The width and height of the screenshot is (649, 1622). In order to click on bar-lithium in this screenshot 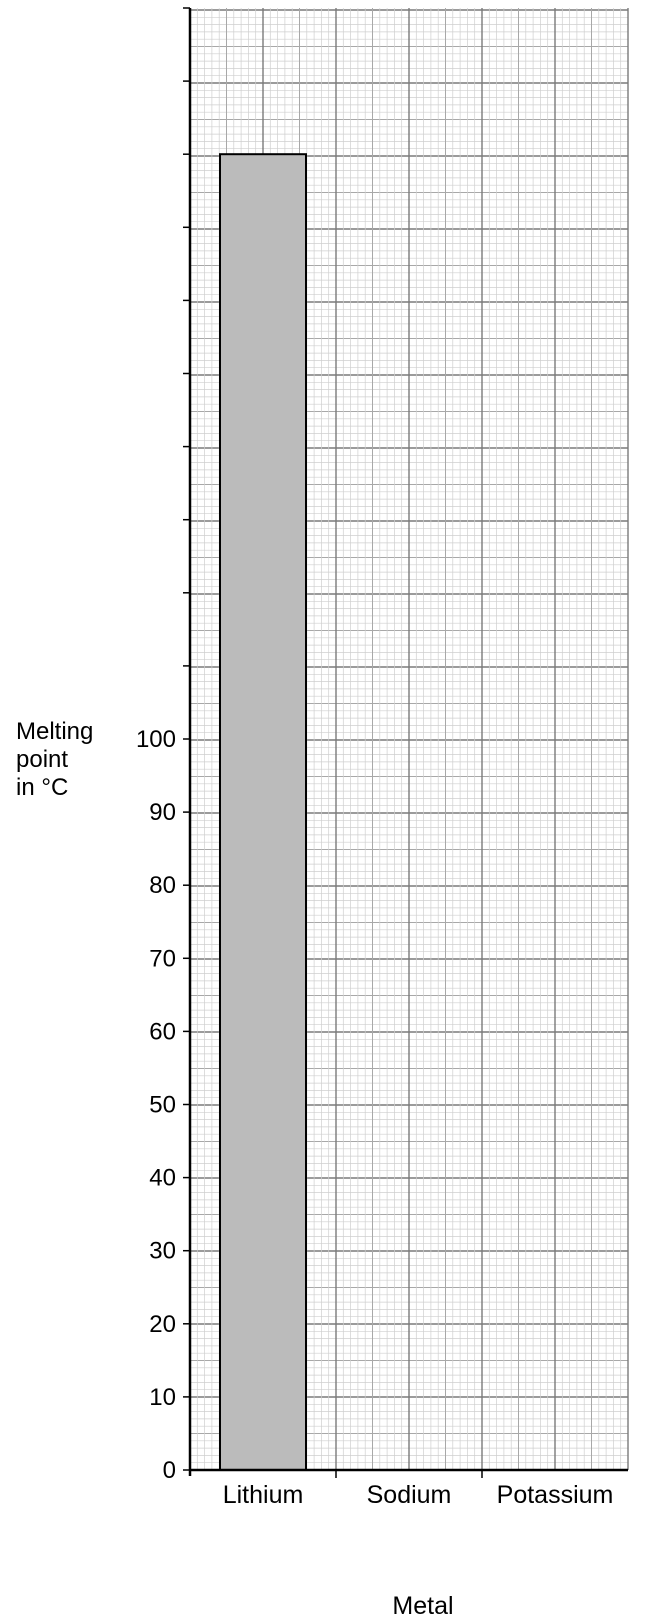, I will do `click(263, 812)`.